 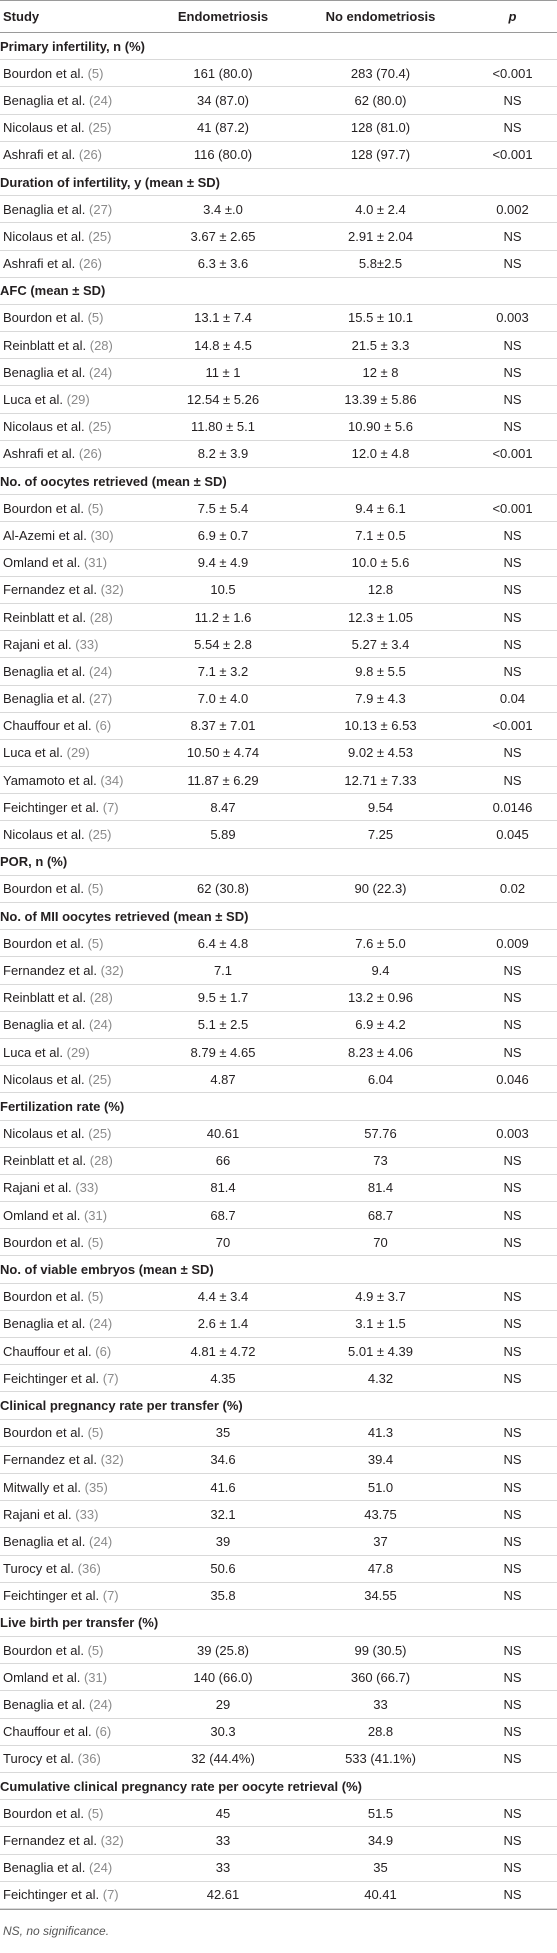 I want to click on no-endometriosis-cell: 7.6 ± 5.0, so click(x=380, y=943).